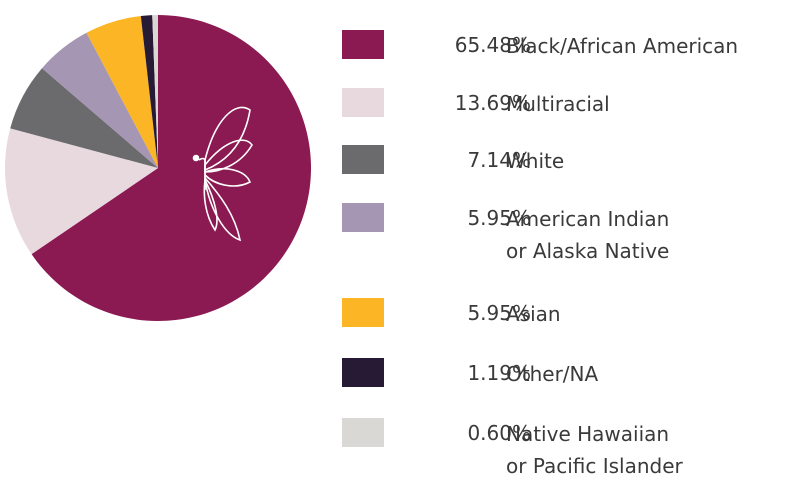  What do you see at coordinates (622, 46) in the screenshot?
I see `legend-label: Black/African American` at bounding box center [622, 46].